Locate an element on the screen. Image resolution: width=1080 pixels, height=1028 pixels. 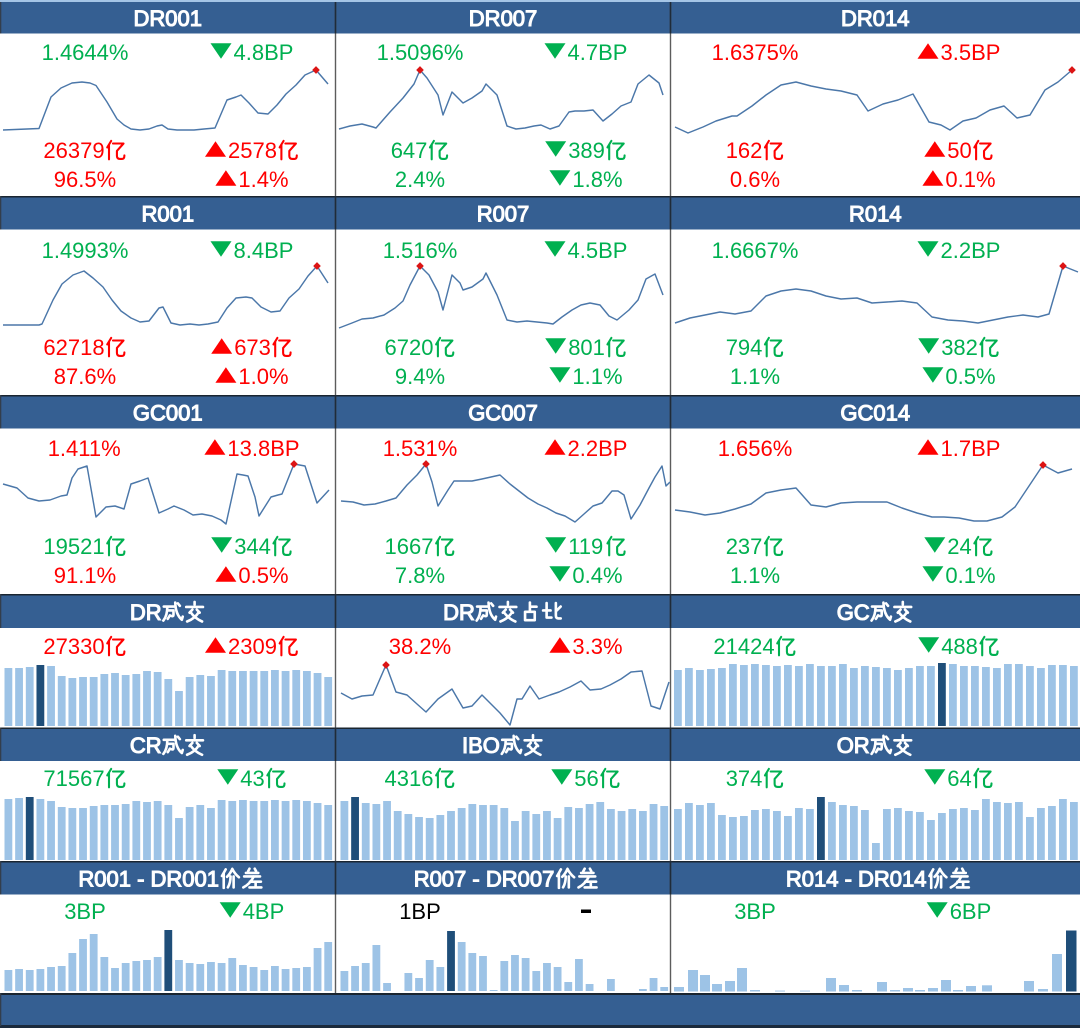
svg-text: 6720 is located at coordinates (409, 347).